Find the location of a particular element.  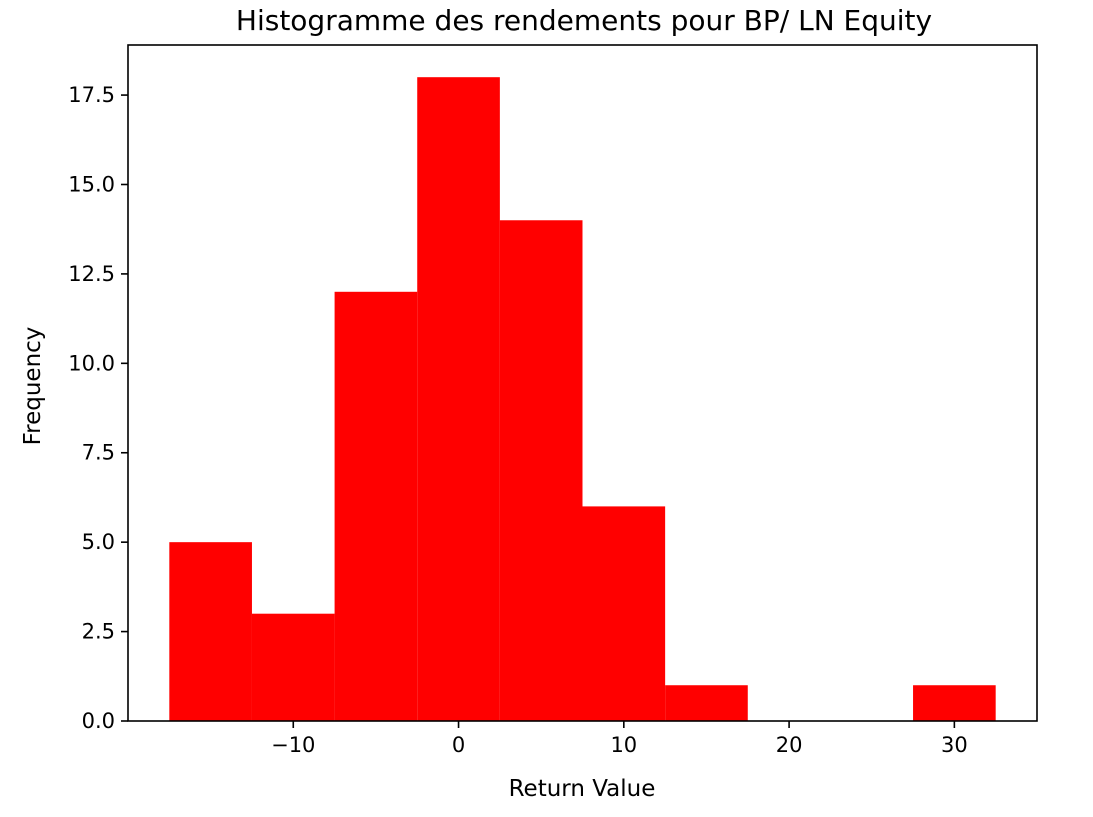

y-tick-label: 17.5 is located at coordinates (91, 95).